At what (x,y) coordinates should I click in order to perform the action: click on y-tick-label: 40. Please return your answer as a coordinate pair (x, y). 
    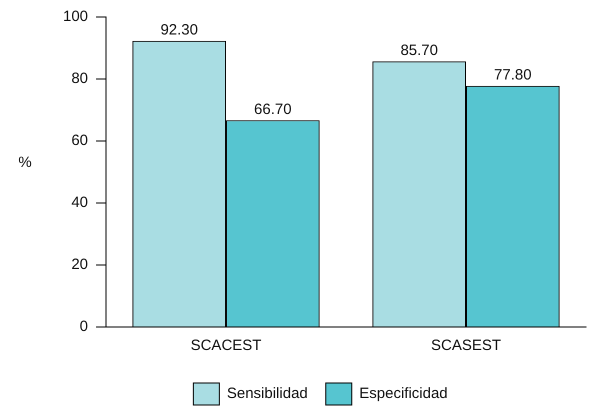
    Looking at the image, I should click on (79, 203).